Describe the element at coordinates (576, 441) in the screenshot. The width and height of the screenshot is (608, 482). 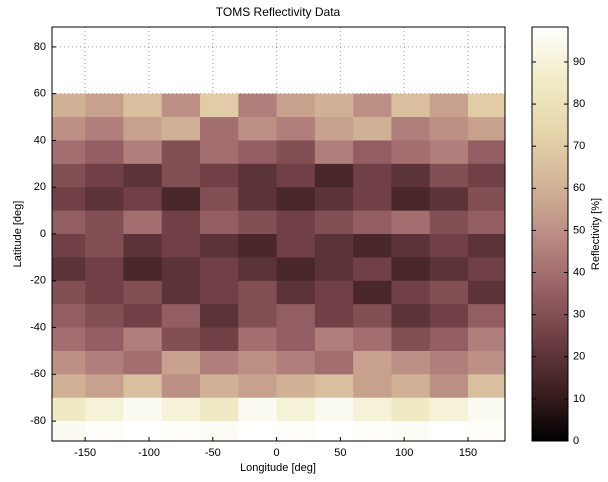
I see `colorbar-tick-label: 0` at that location.